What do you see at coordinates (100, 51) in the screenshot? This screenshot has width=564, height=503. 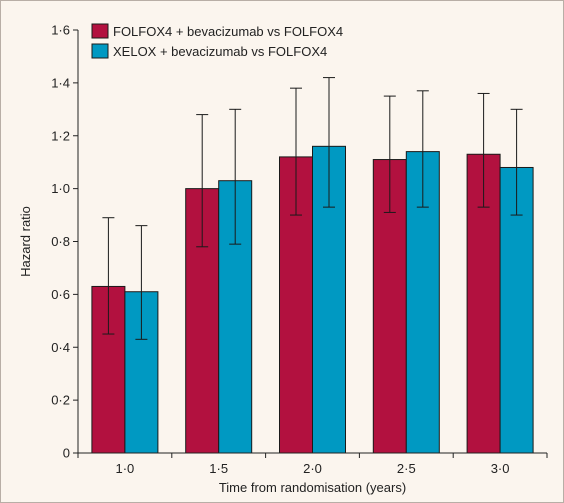 I see `legend-swatch-xelox-bevacizumab` at bounding box center [100, 51].